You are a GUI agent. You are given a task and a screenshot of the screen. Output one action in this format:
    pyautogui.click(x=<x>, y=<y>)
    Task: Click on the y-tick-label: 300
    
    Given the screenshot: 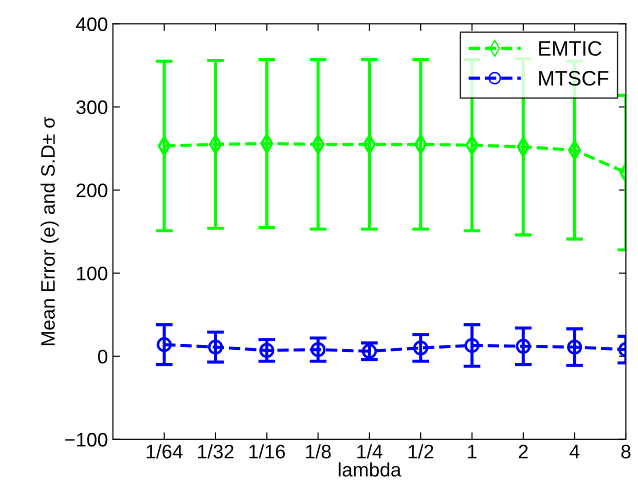 What is the action you would take?
    pyautogui.click(x=92, y=107)
    